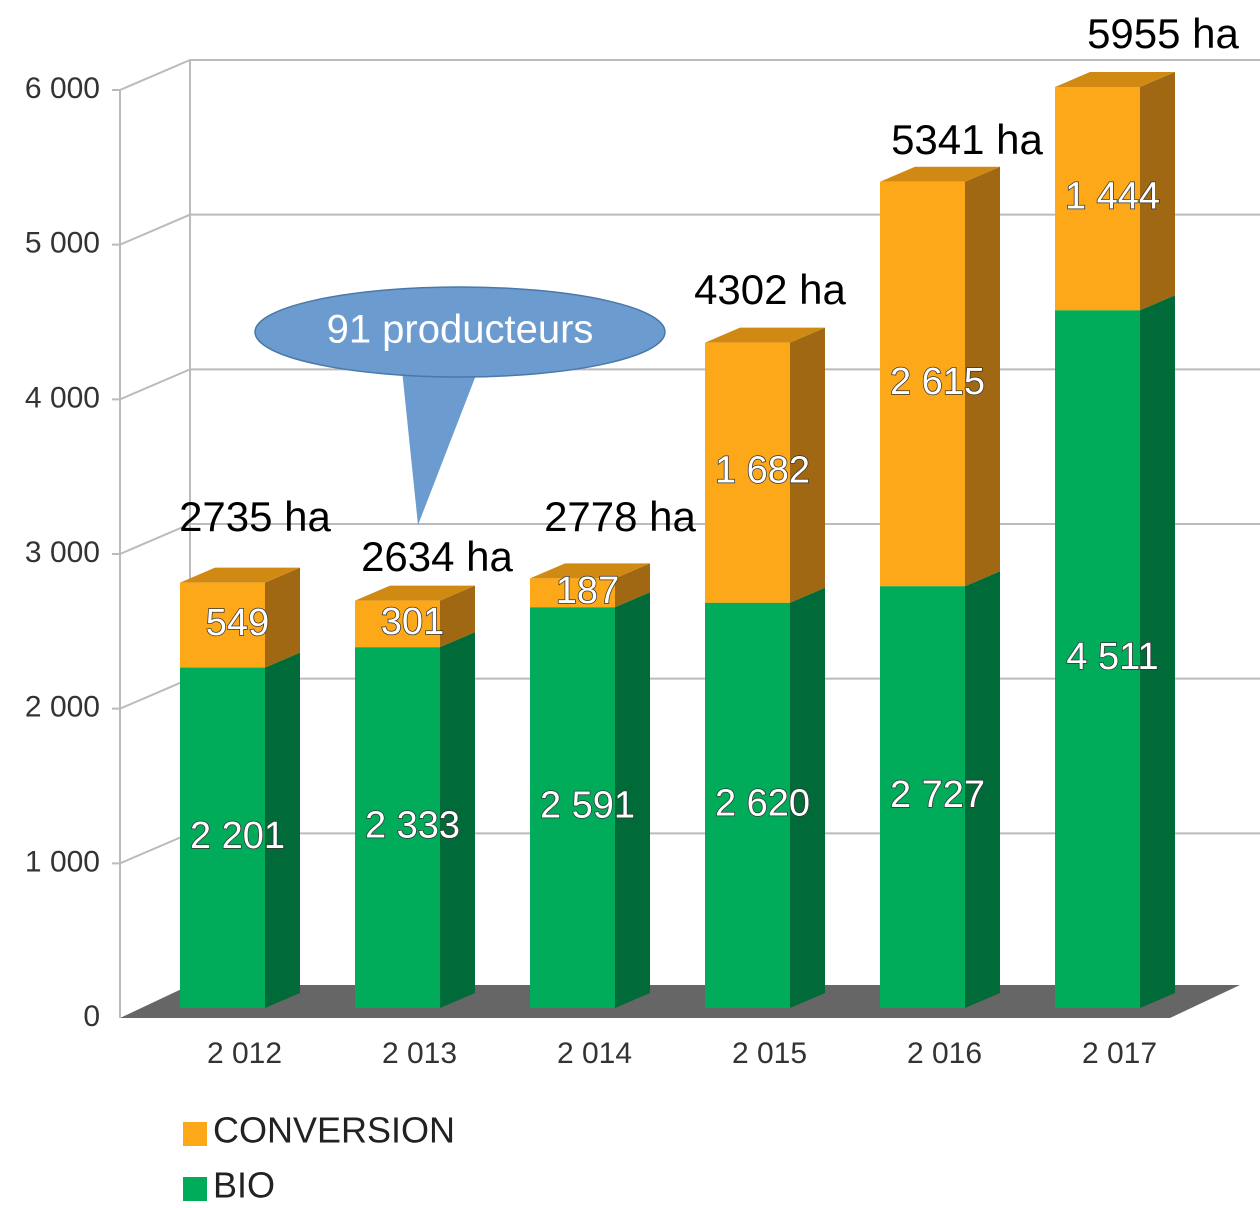 This screenshot has height=1208, width=1260. I want to click on callout-bubble, so click(460, 332).